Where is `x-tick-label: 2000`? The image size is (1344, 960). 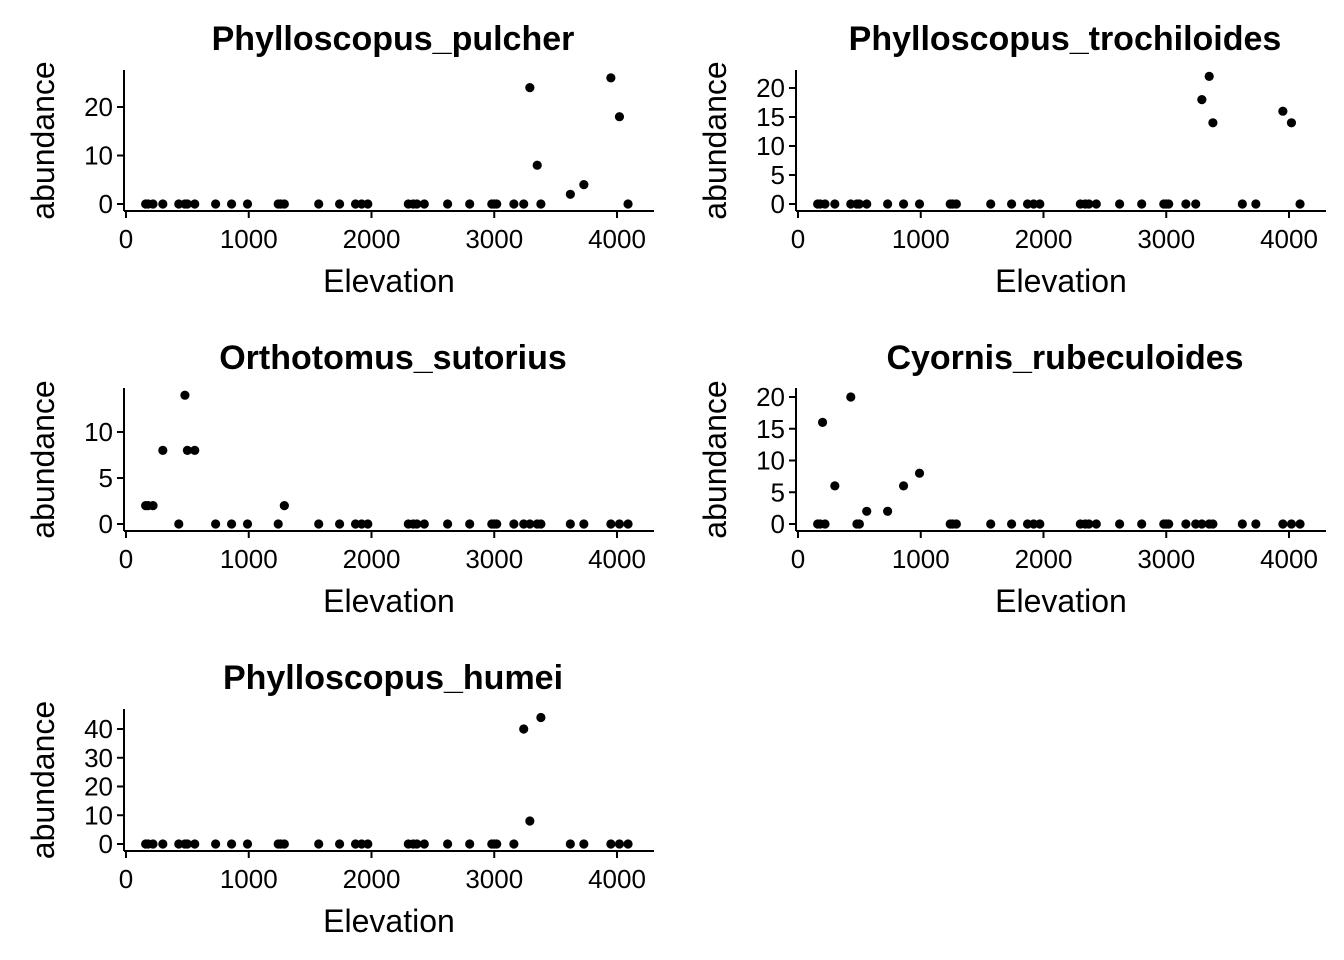 x-tick-label: 2000 is located at coordinates (372, 879).